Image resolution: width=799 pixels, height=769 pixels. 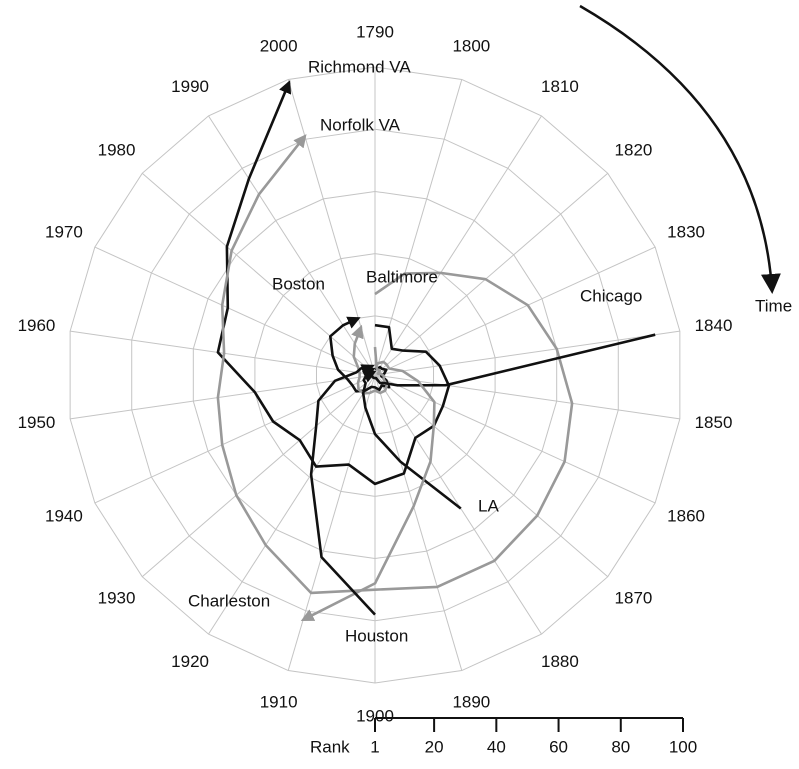 I want to click on category-label: 1860, so click(x=686, y=516).